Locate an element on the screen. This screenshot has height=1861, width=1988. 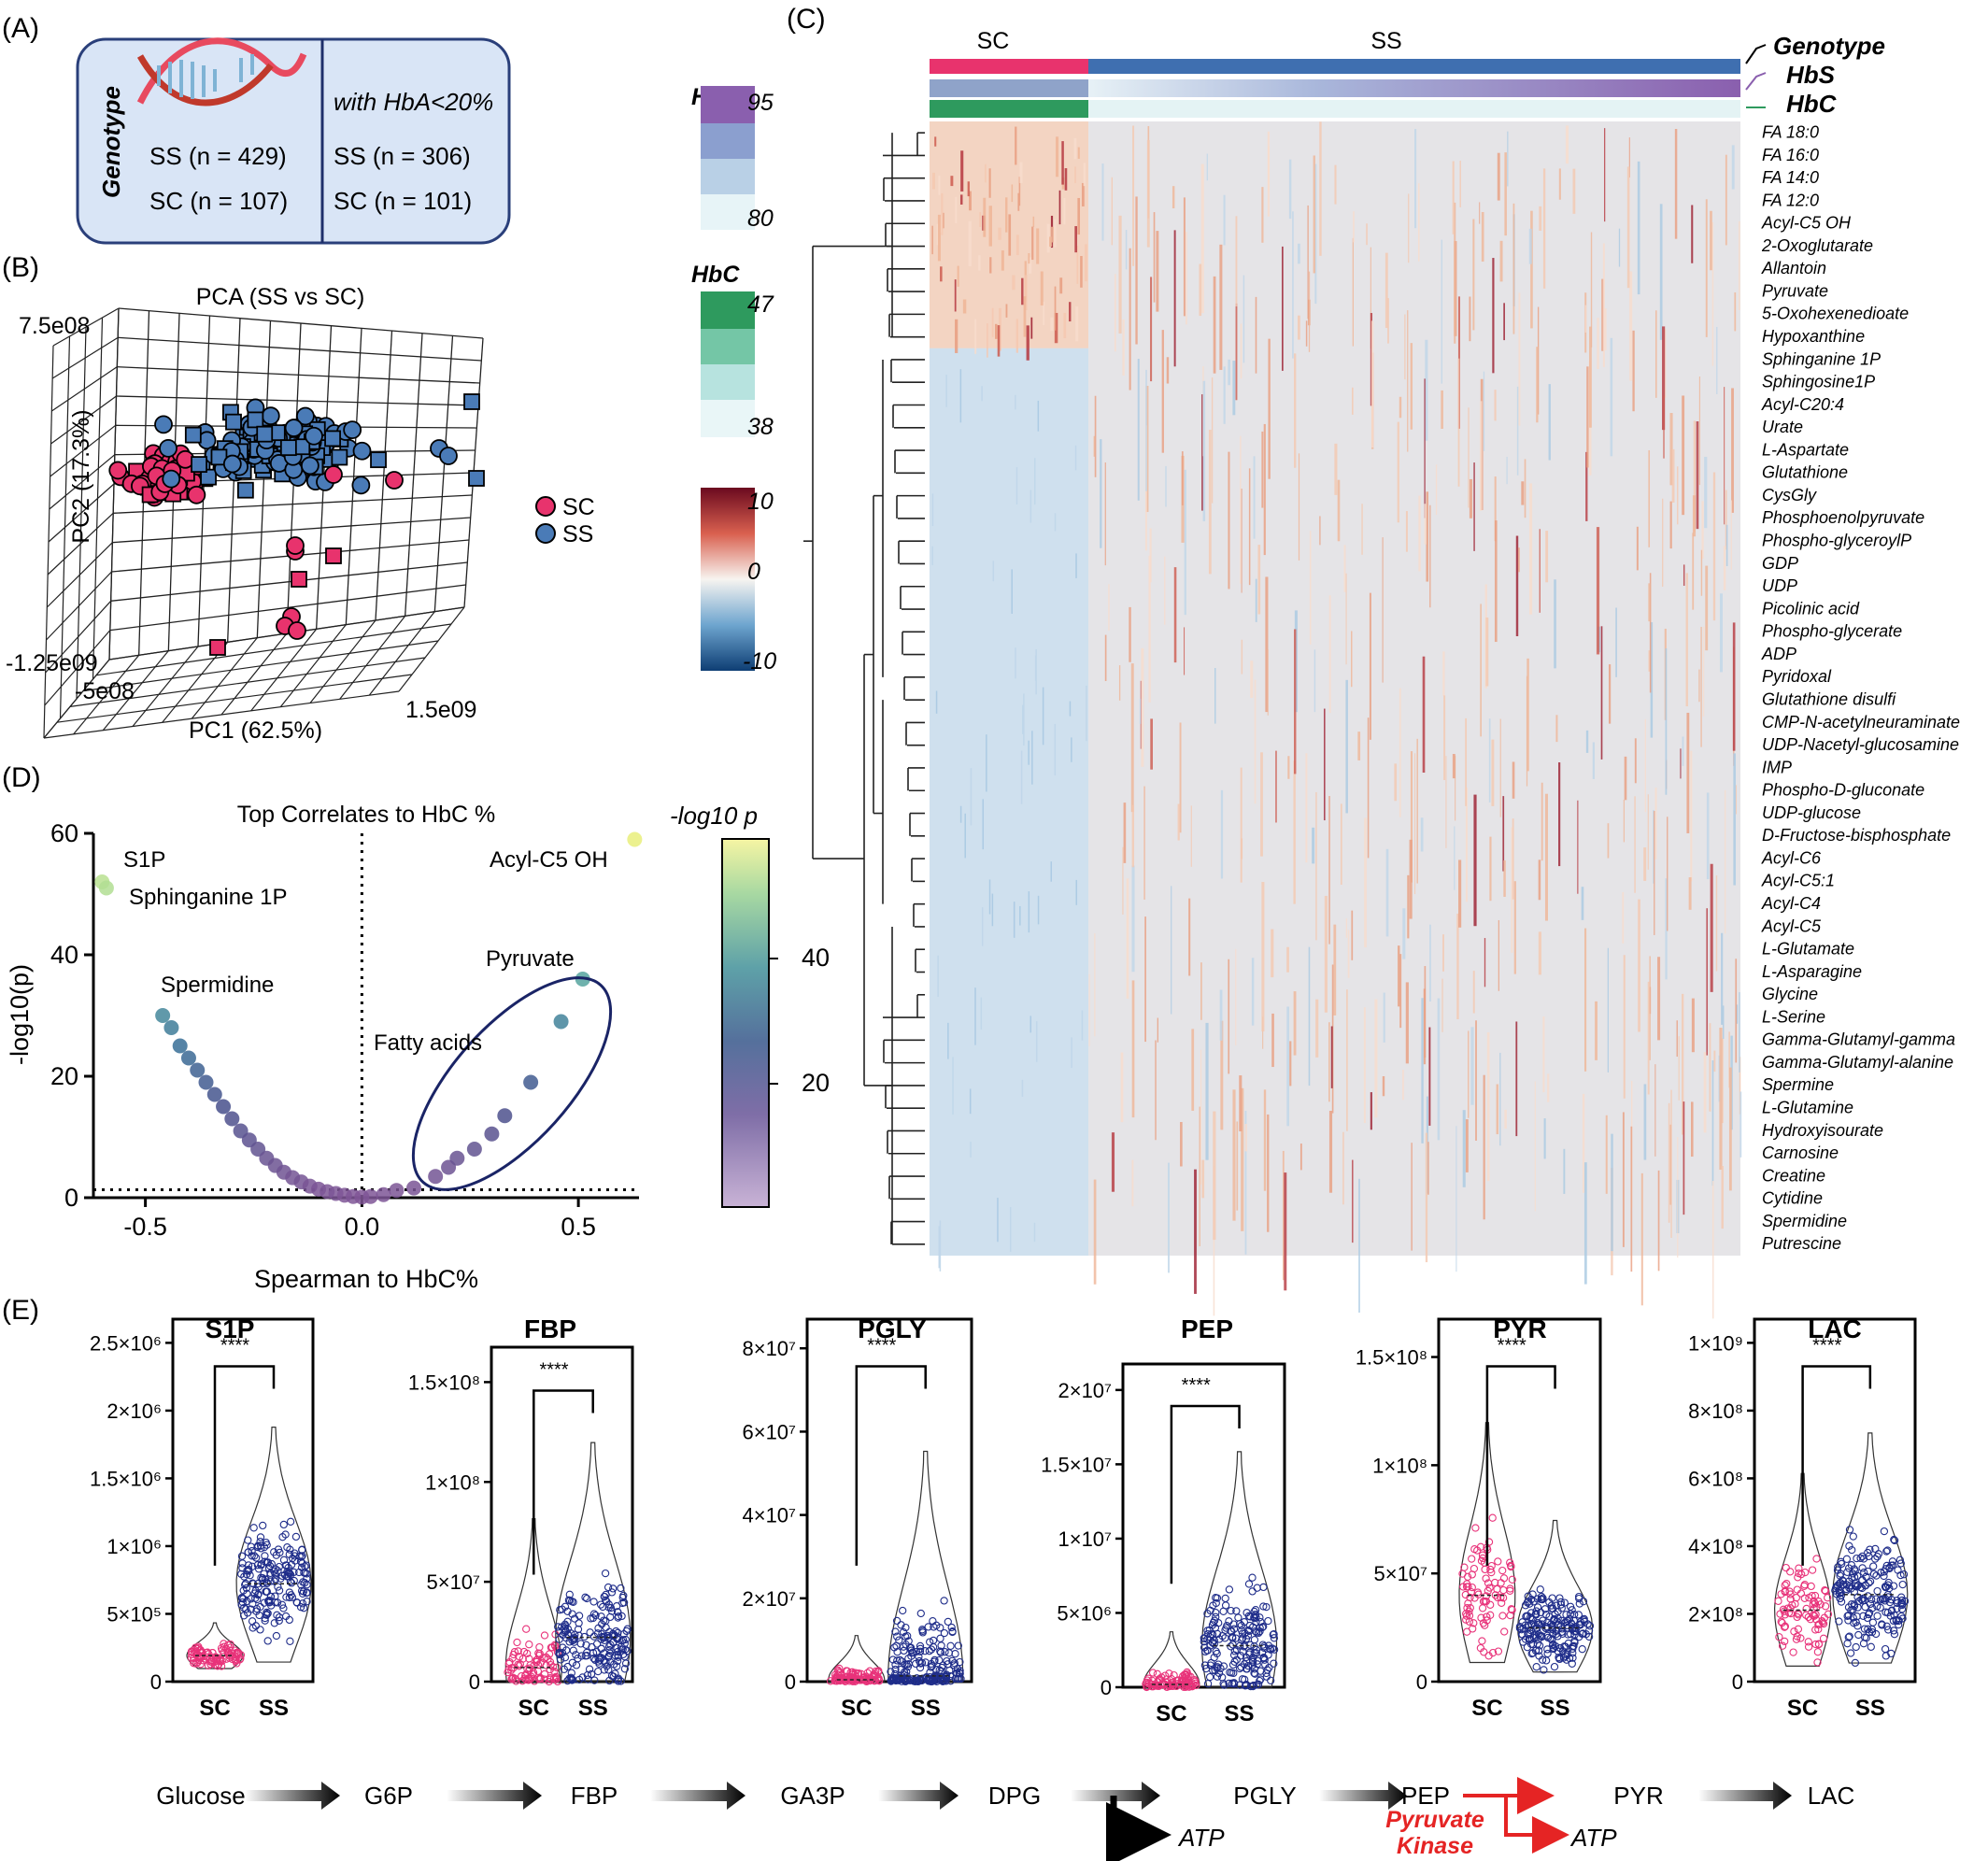
volcano-ytick-label: 20 is located at coordinates (64, 1076).